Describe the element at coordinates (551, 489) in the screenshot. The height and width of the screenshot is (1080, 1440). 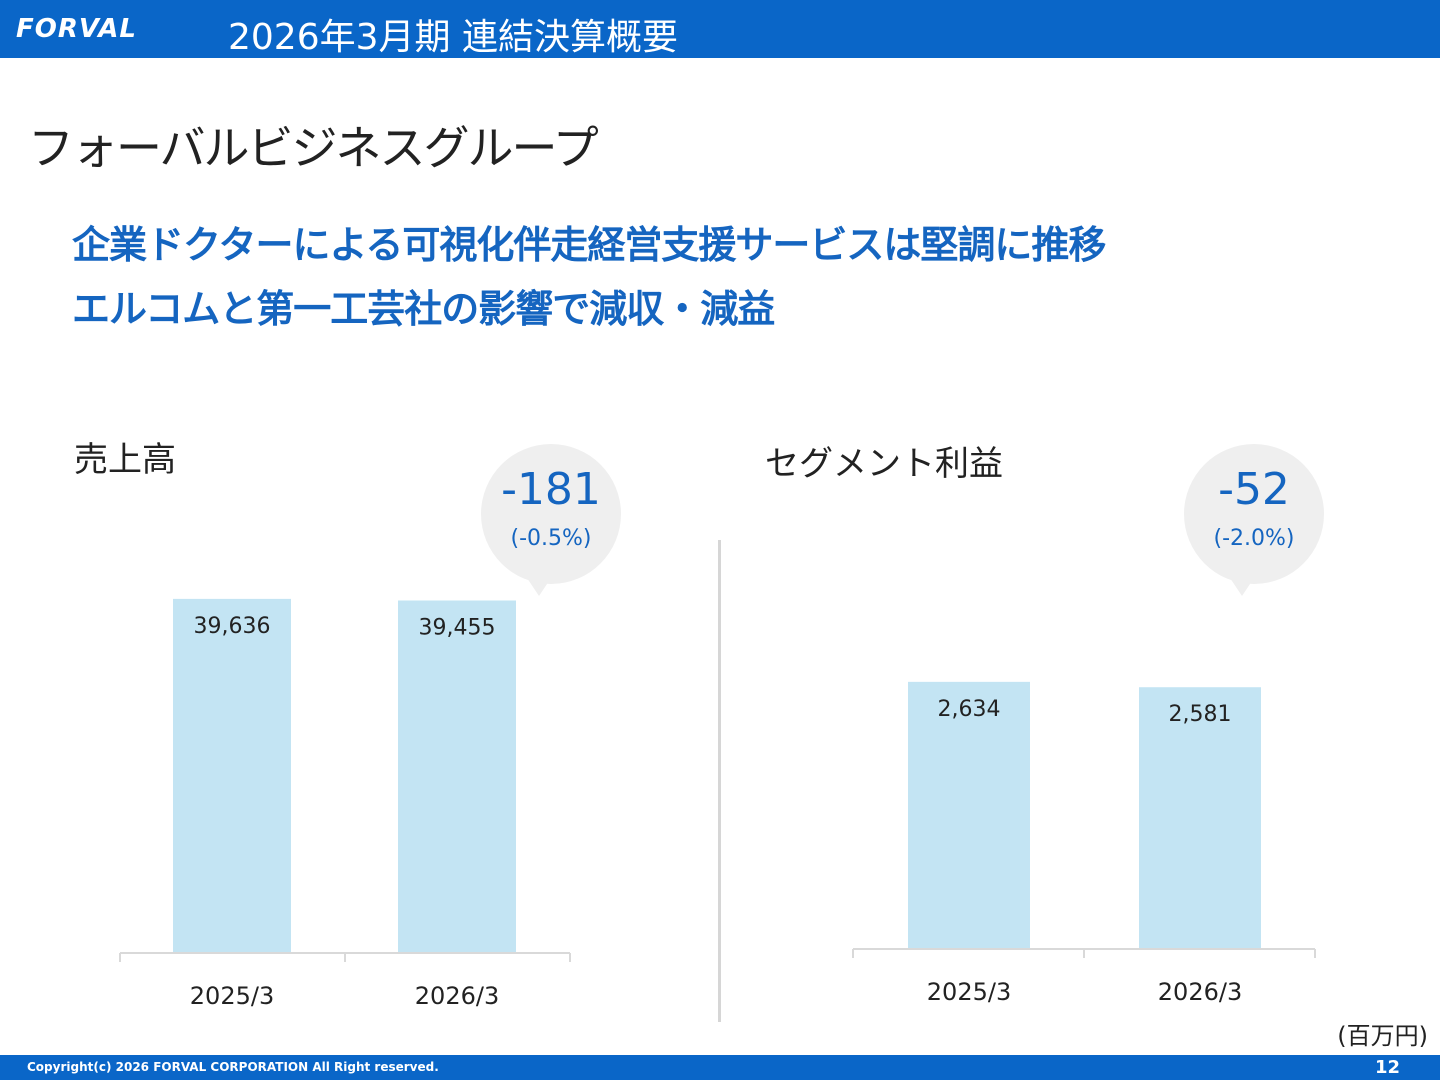
I see `sales-change-value: -181` at that location.